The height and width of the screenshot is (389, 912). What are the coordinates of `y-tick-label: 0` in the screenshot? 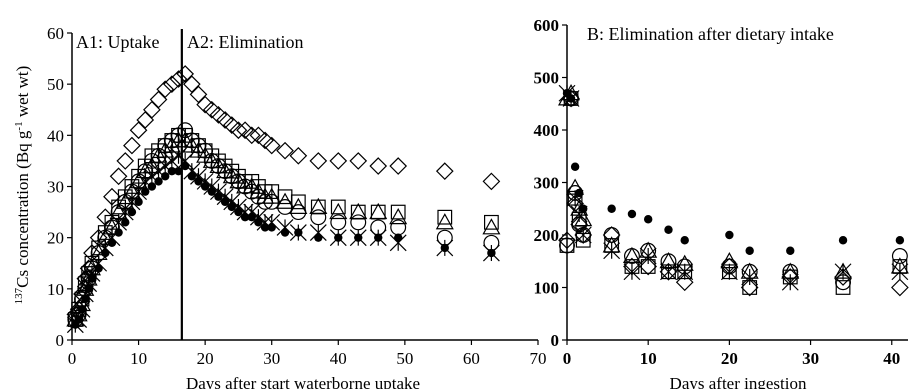 It's located at (60, 340).